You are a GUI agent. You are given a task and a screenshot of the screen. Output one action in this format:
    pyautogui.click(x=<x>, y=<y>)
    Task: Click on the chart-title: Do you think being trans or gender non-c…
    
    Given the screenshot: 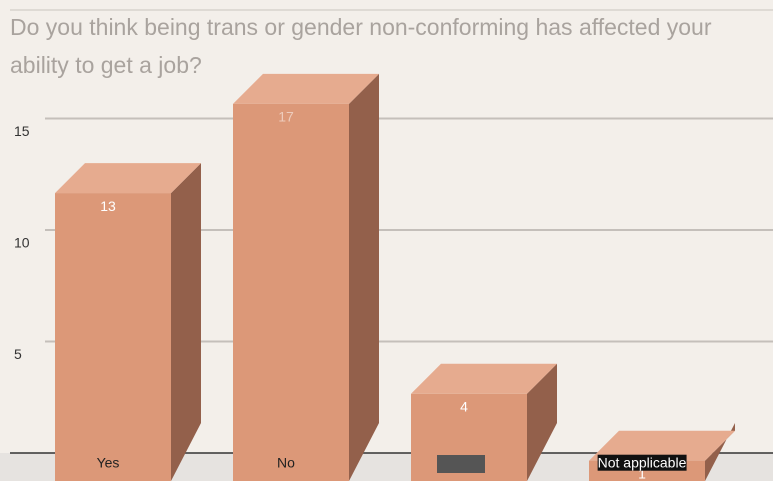 What is the action you would take?
    pyautogui.click(x=361, y=46)
    